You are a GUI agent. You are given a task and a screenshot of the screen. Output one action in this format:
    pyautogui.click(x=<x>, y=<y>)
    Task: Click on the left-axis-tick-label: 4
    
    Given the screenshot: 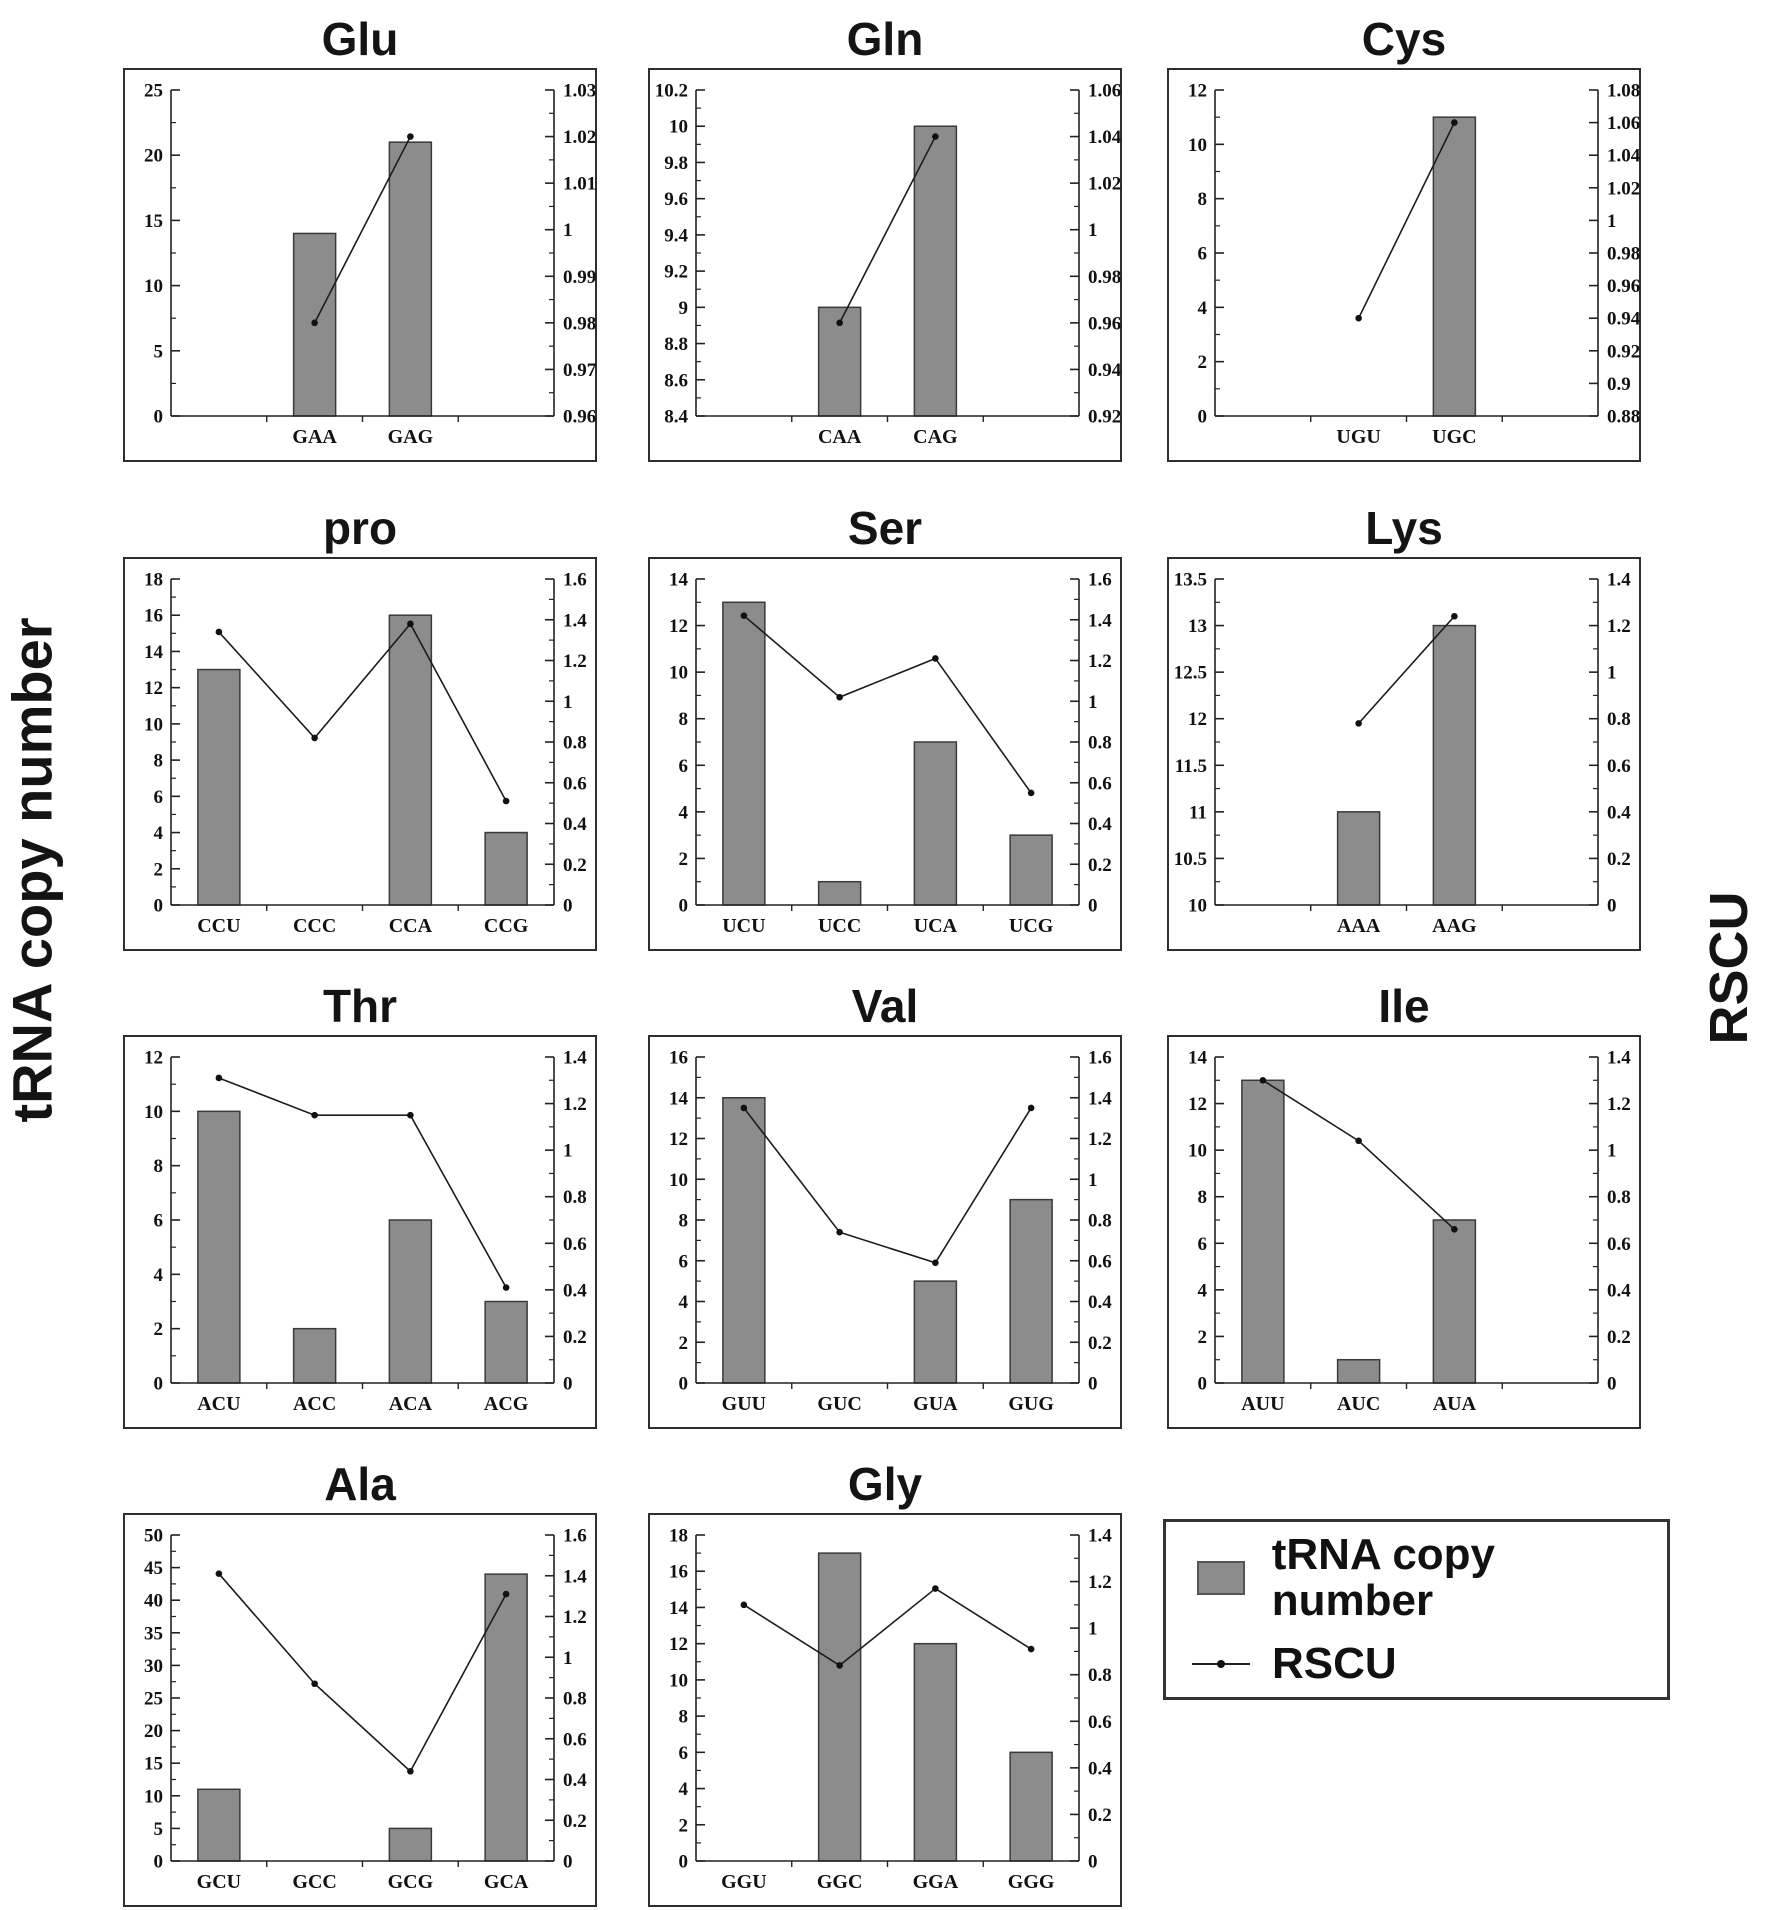 What is the action you would take?
    pyautogui.click(x=1203, y=1290)
    